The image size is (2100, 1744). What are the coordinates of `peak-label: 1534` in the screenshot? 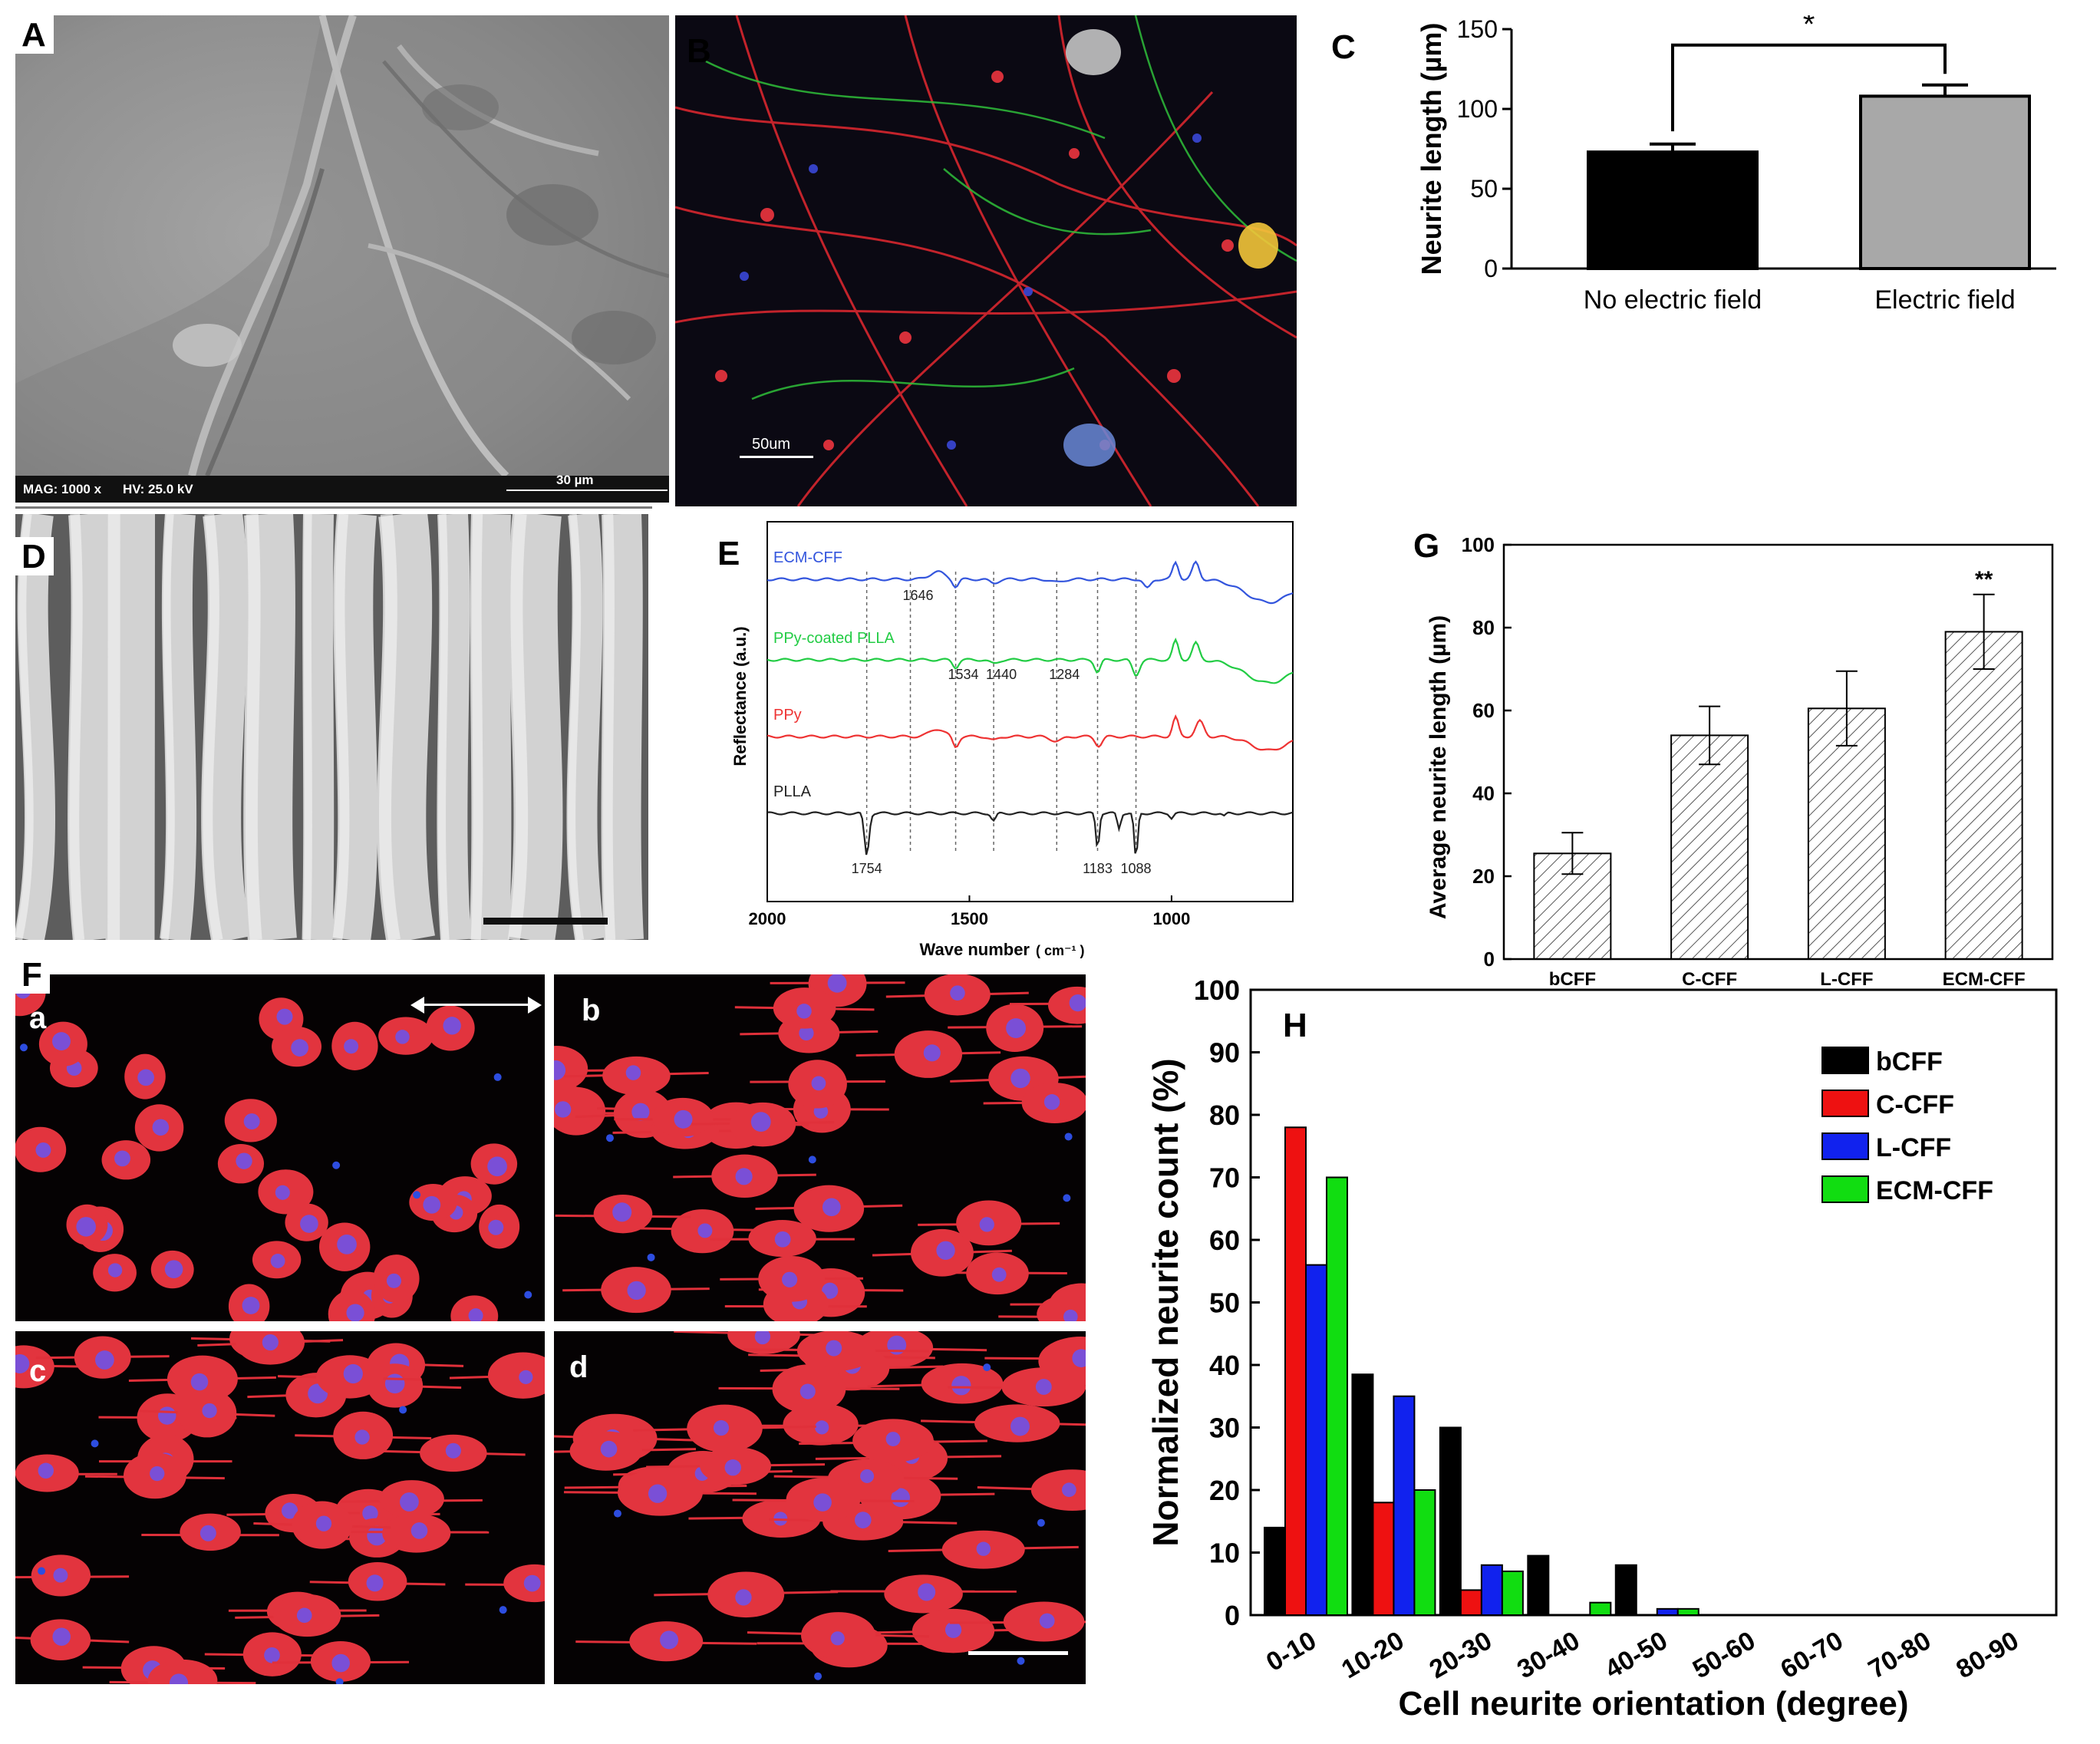 It's located at (963, 674).